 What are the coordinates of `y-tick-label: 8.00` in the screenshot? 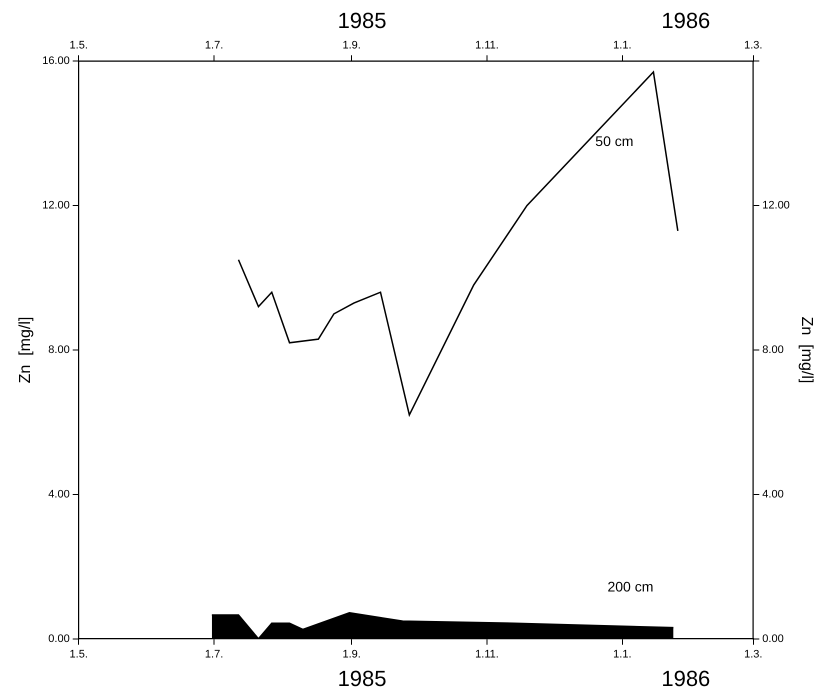 It's located at (59, 350).